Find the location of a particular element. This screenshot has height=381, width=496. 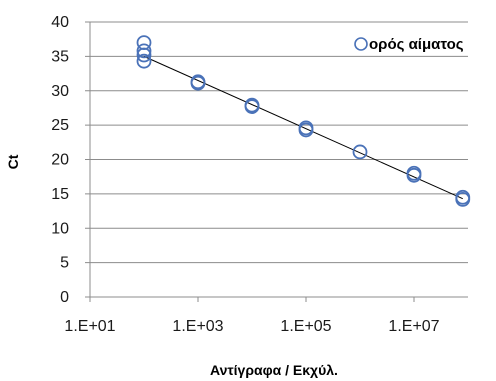

y-tick-labels: 0 5 10 15 20 25 30 35 40 is located at coordinates (60, 160).